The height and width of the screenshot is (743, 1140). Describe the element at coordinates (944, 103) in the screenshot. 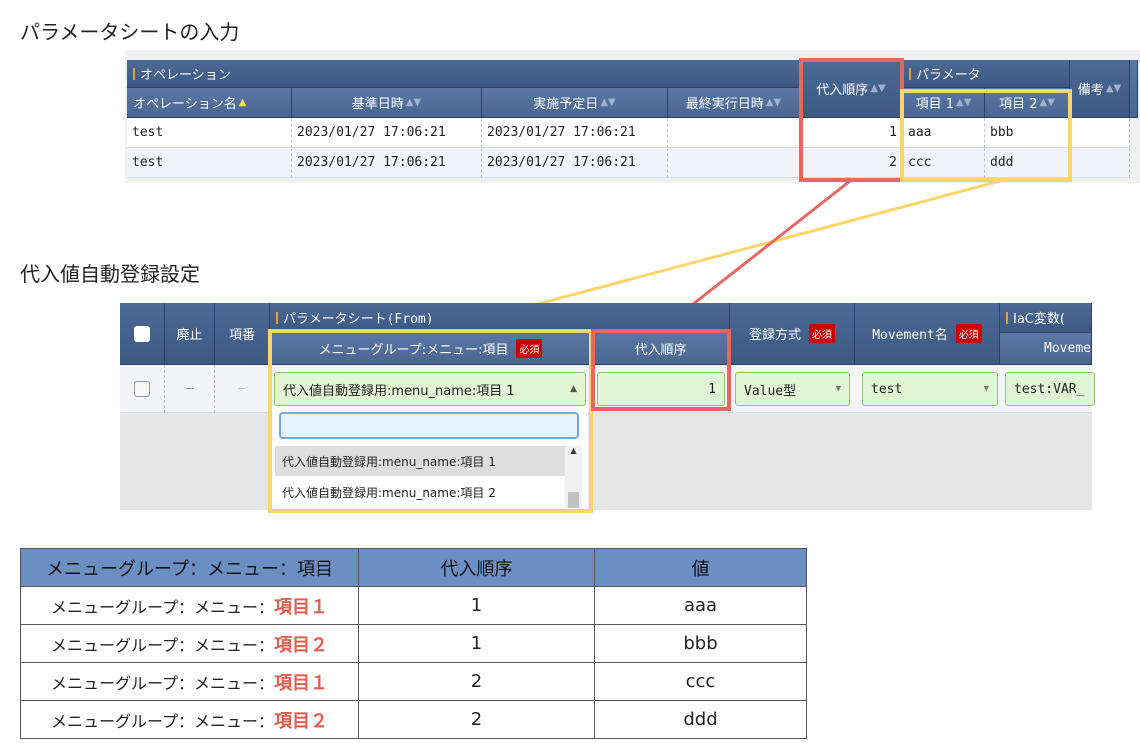

I see `col-item1-header: 項目 1 ▲▼` at that location.